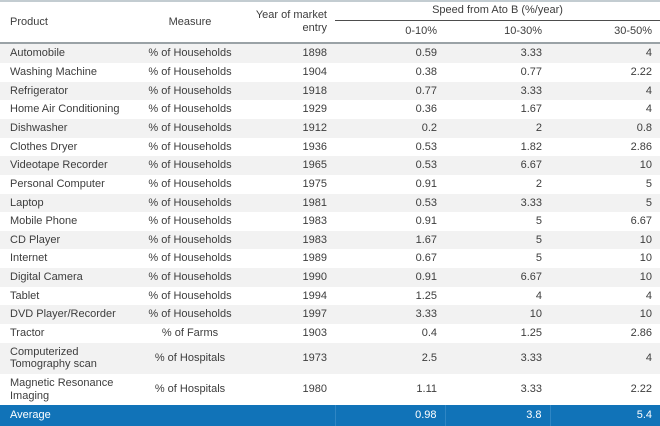 Image resolution: width=660 pixels, height=426 pixels. Describe the element at coordinates (426, 53) in the screenshot. I see `speed-0-10-cell: 0.59` at that location.